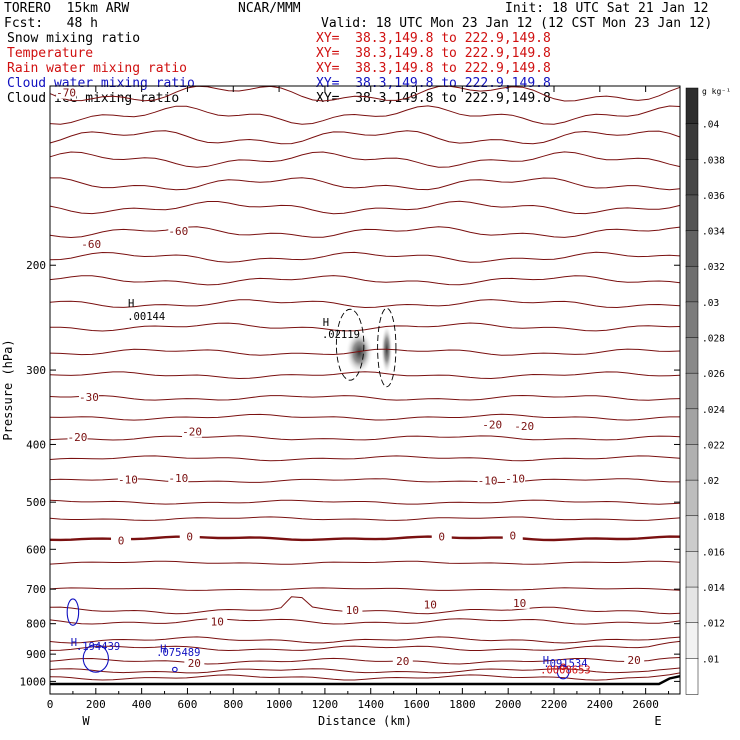 The width and height of the screenshot is (740, 740). What do you see at coordinates (36, 265) in the screenshot?
I see `y-tick-label: 200` at bounding box center [36, 265].